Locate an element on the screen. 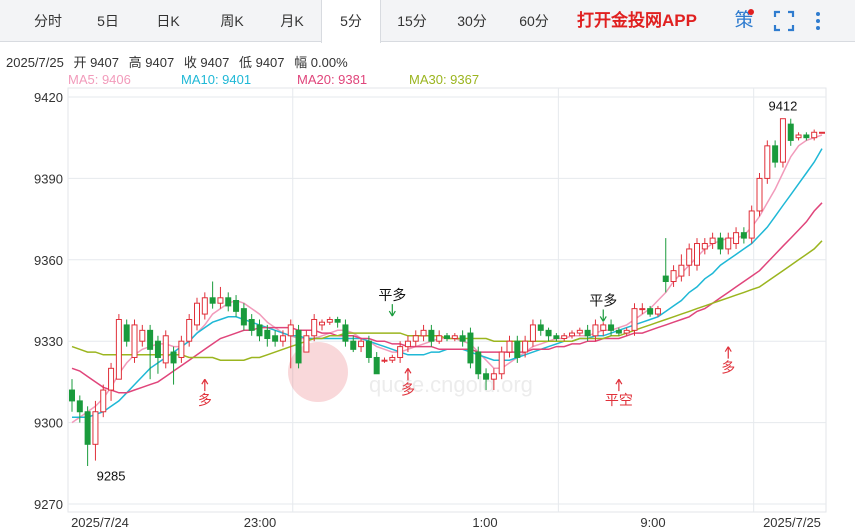  open-app-link: 打开金投网APP is located at coordinates (637, 20).